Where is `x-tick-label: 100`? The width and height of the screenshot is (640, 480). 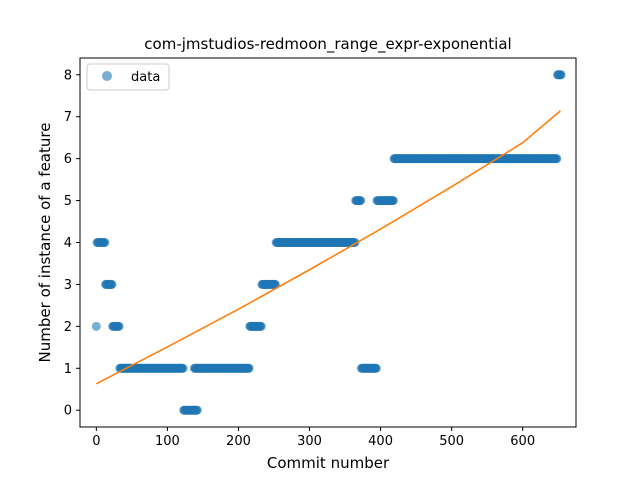 x-tick-label: 100 is located at coordinates (167, 441).